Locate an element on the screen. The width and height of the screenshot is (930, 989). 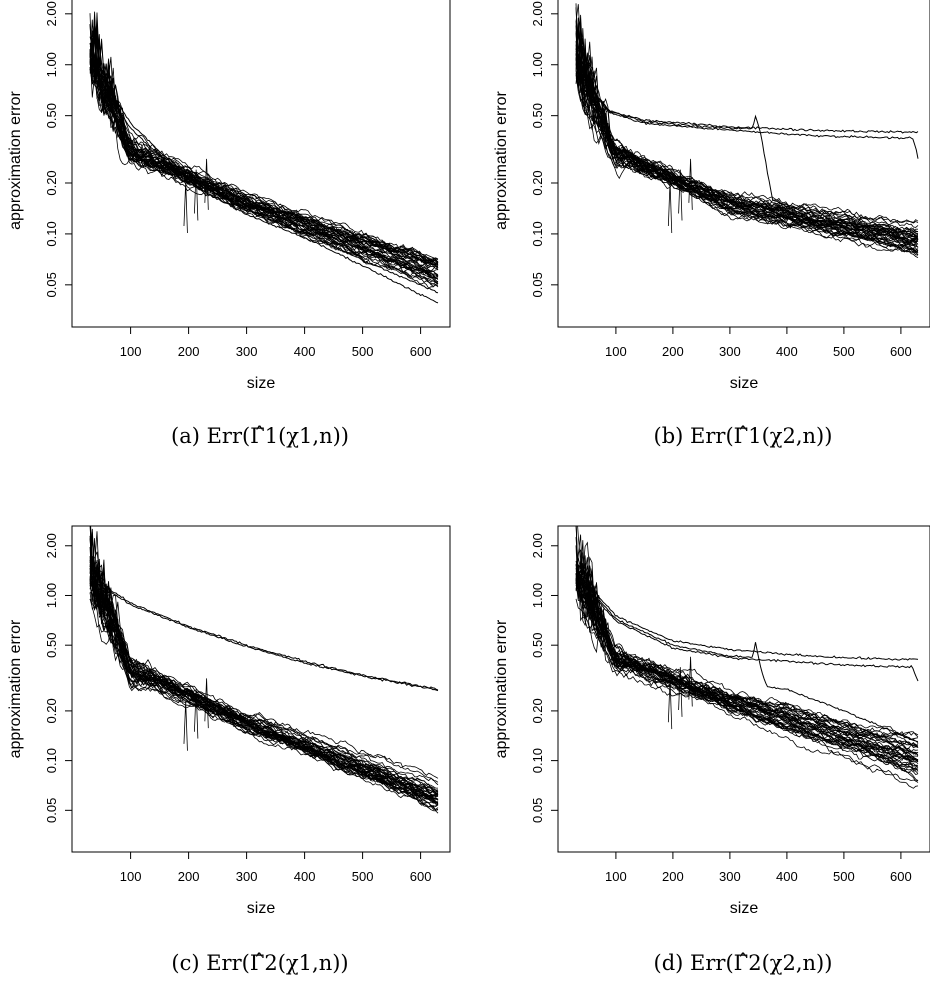
subfigure-caption: (a) Err(Γ̂1(χ1,n)) is located at coordinates (260, 436).